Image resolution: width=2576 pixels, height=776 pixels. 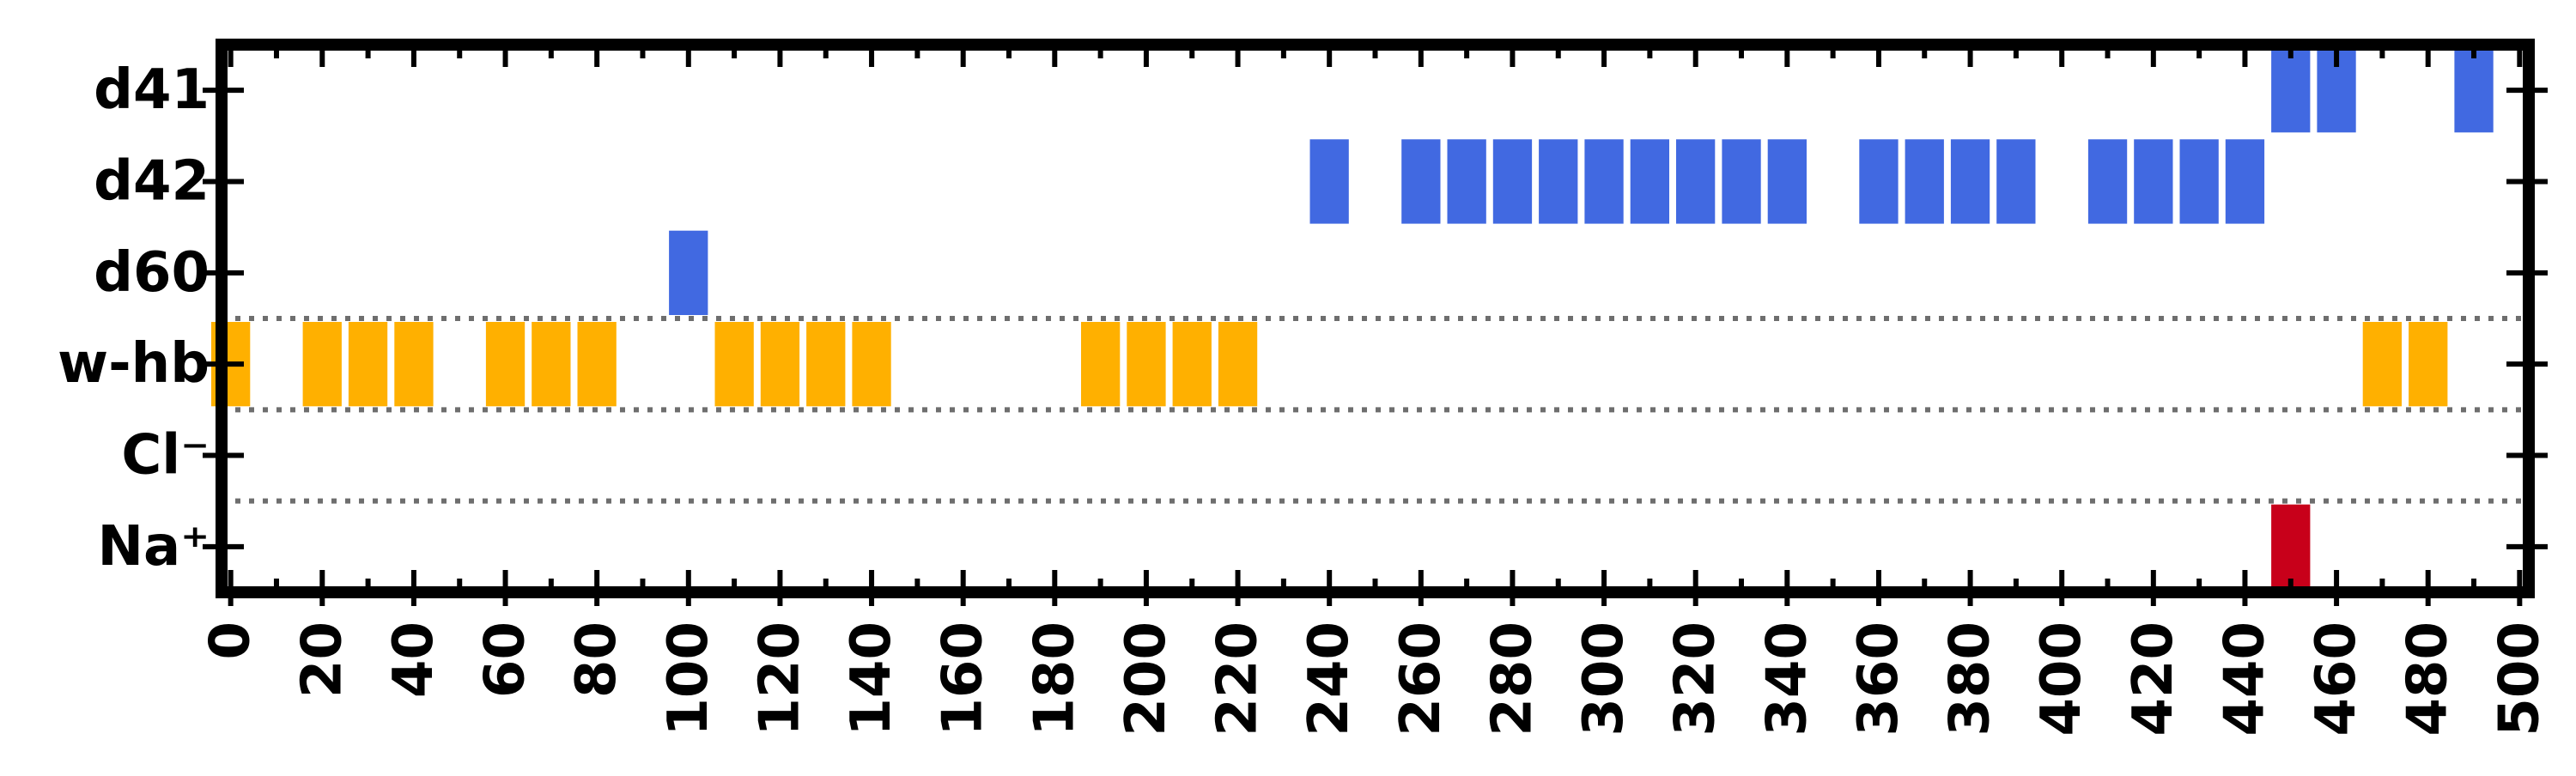 I want to click on x-tick-label: 380, so click(x=1970, y=679).